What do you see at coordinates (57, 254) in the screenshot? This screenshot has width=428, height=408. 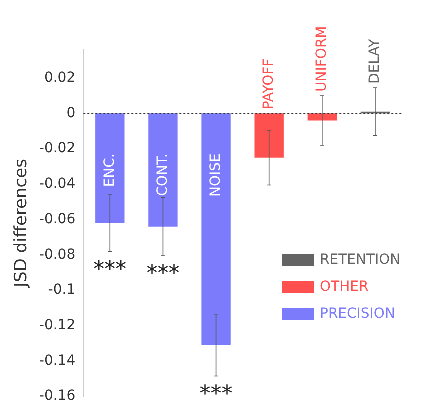 I see `y-tick-label: -0.08` at bounding box center [57, 254].